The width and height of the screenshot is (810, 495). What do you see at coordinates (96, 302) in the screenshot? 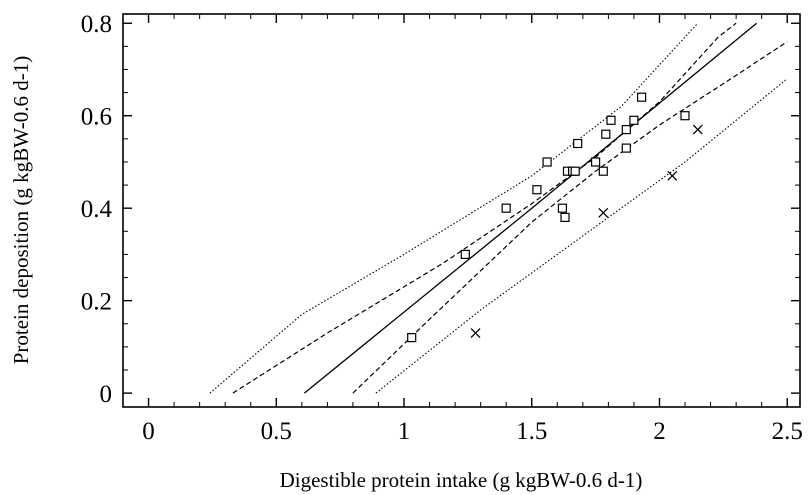
I see `y-tick-label: 0.2` at bounding box center [96, 302].